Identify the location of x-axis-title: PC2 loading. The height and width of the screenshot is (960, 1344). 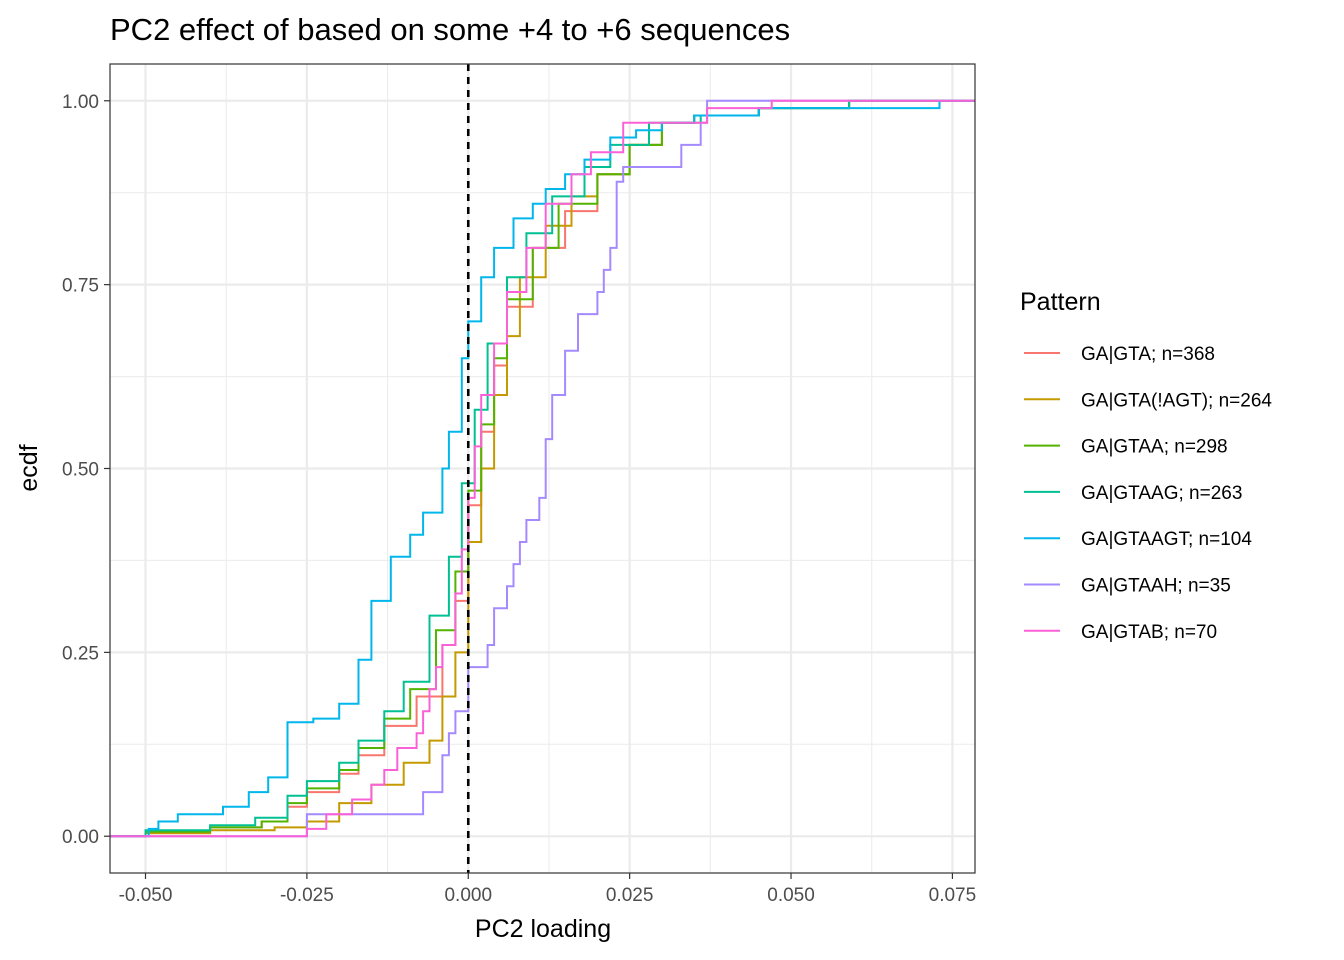
(543, 929).